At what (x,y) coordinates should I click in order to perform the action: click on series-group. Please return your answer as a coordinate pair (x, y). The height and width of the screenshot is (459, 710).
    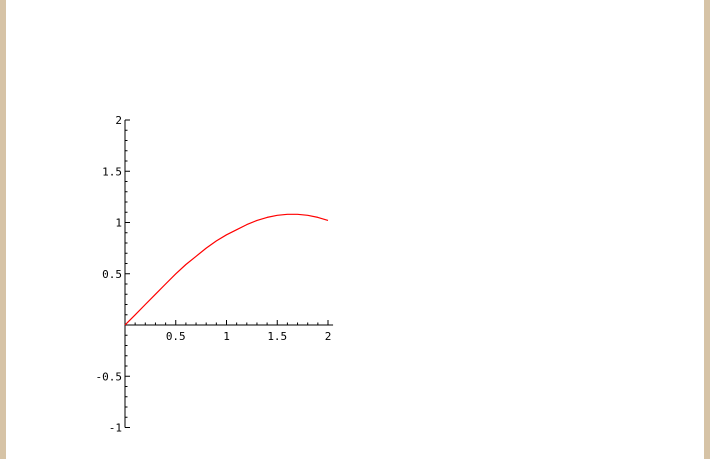
    Looking at the image, I should click on (226, 269).